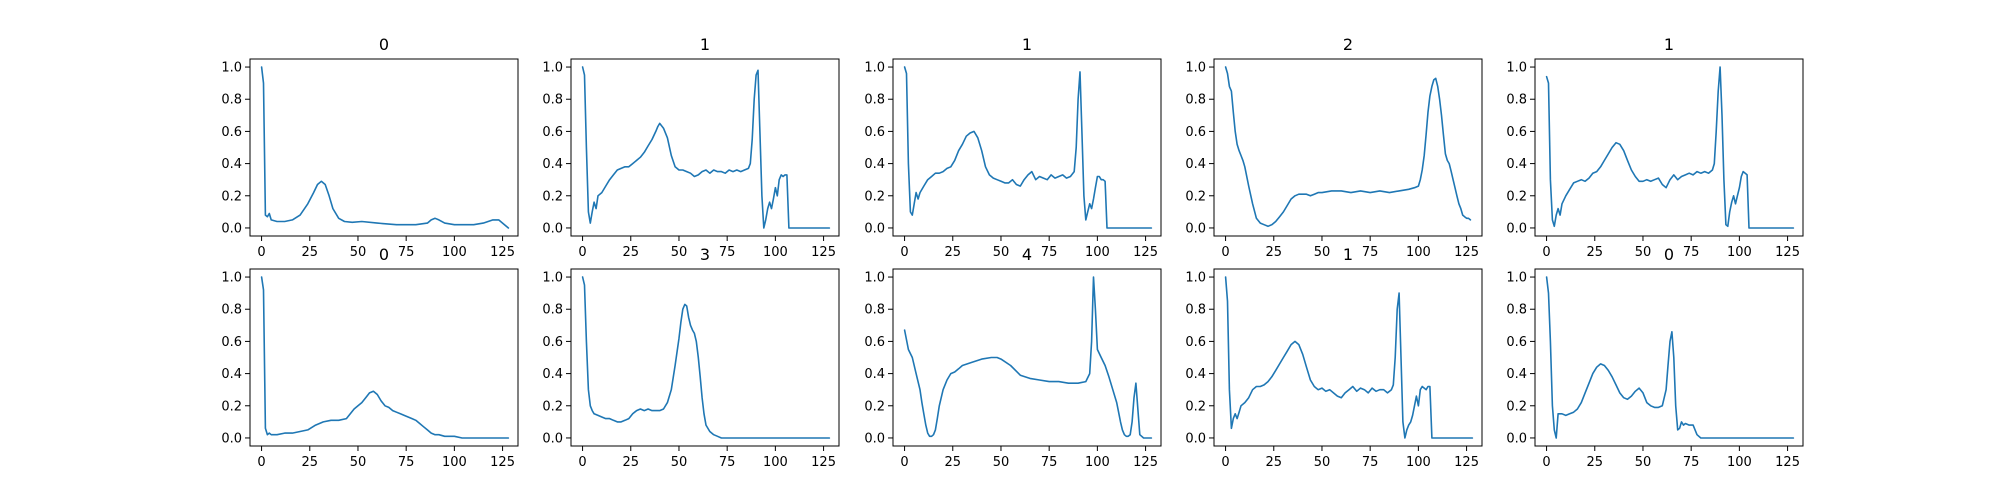 This screenshot has height=500, width=2000. I want to click on panel-2: 1 0 25 50 75 100 125 0.0 0.2 0.4 0.6 0.8 1.0, so click(1013, 147).